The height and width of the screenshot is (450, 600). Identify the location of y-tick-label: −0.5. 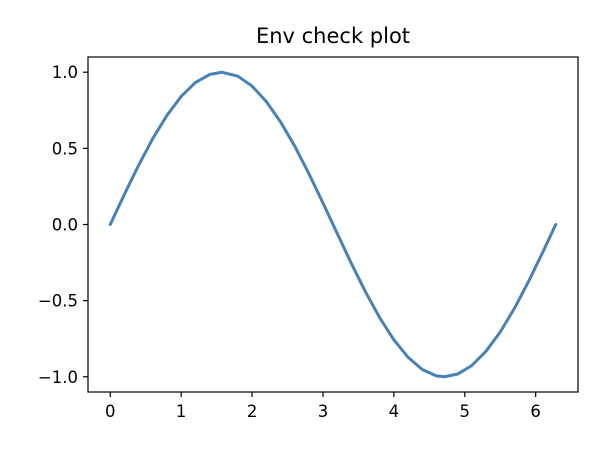
(58, 301).